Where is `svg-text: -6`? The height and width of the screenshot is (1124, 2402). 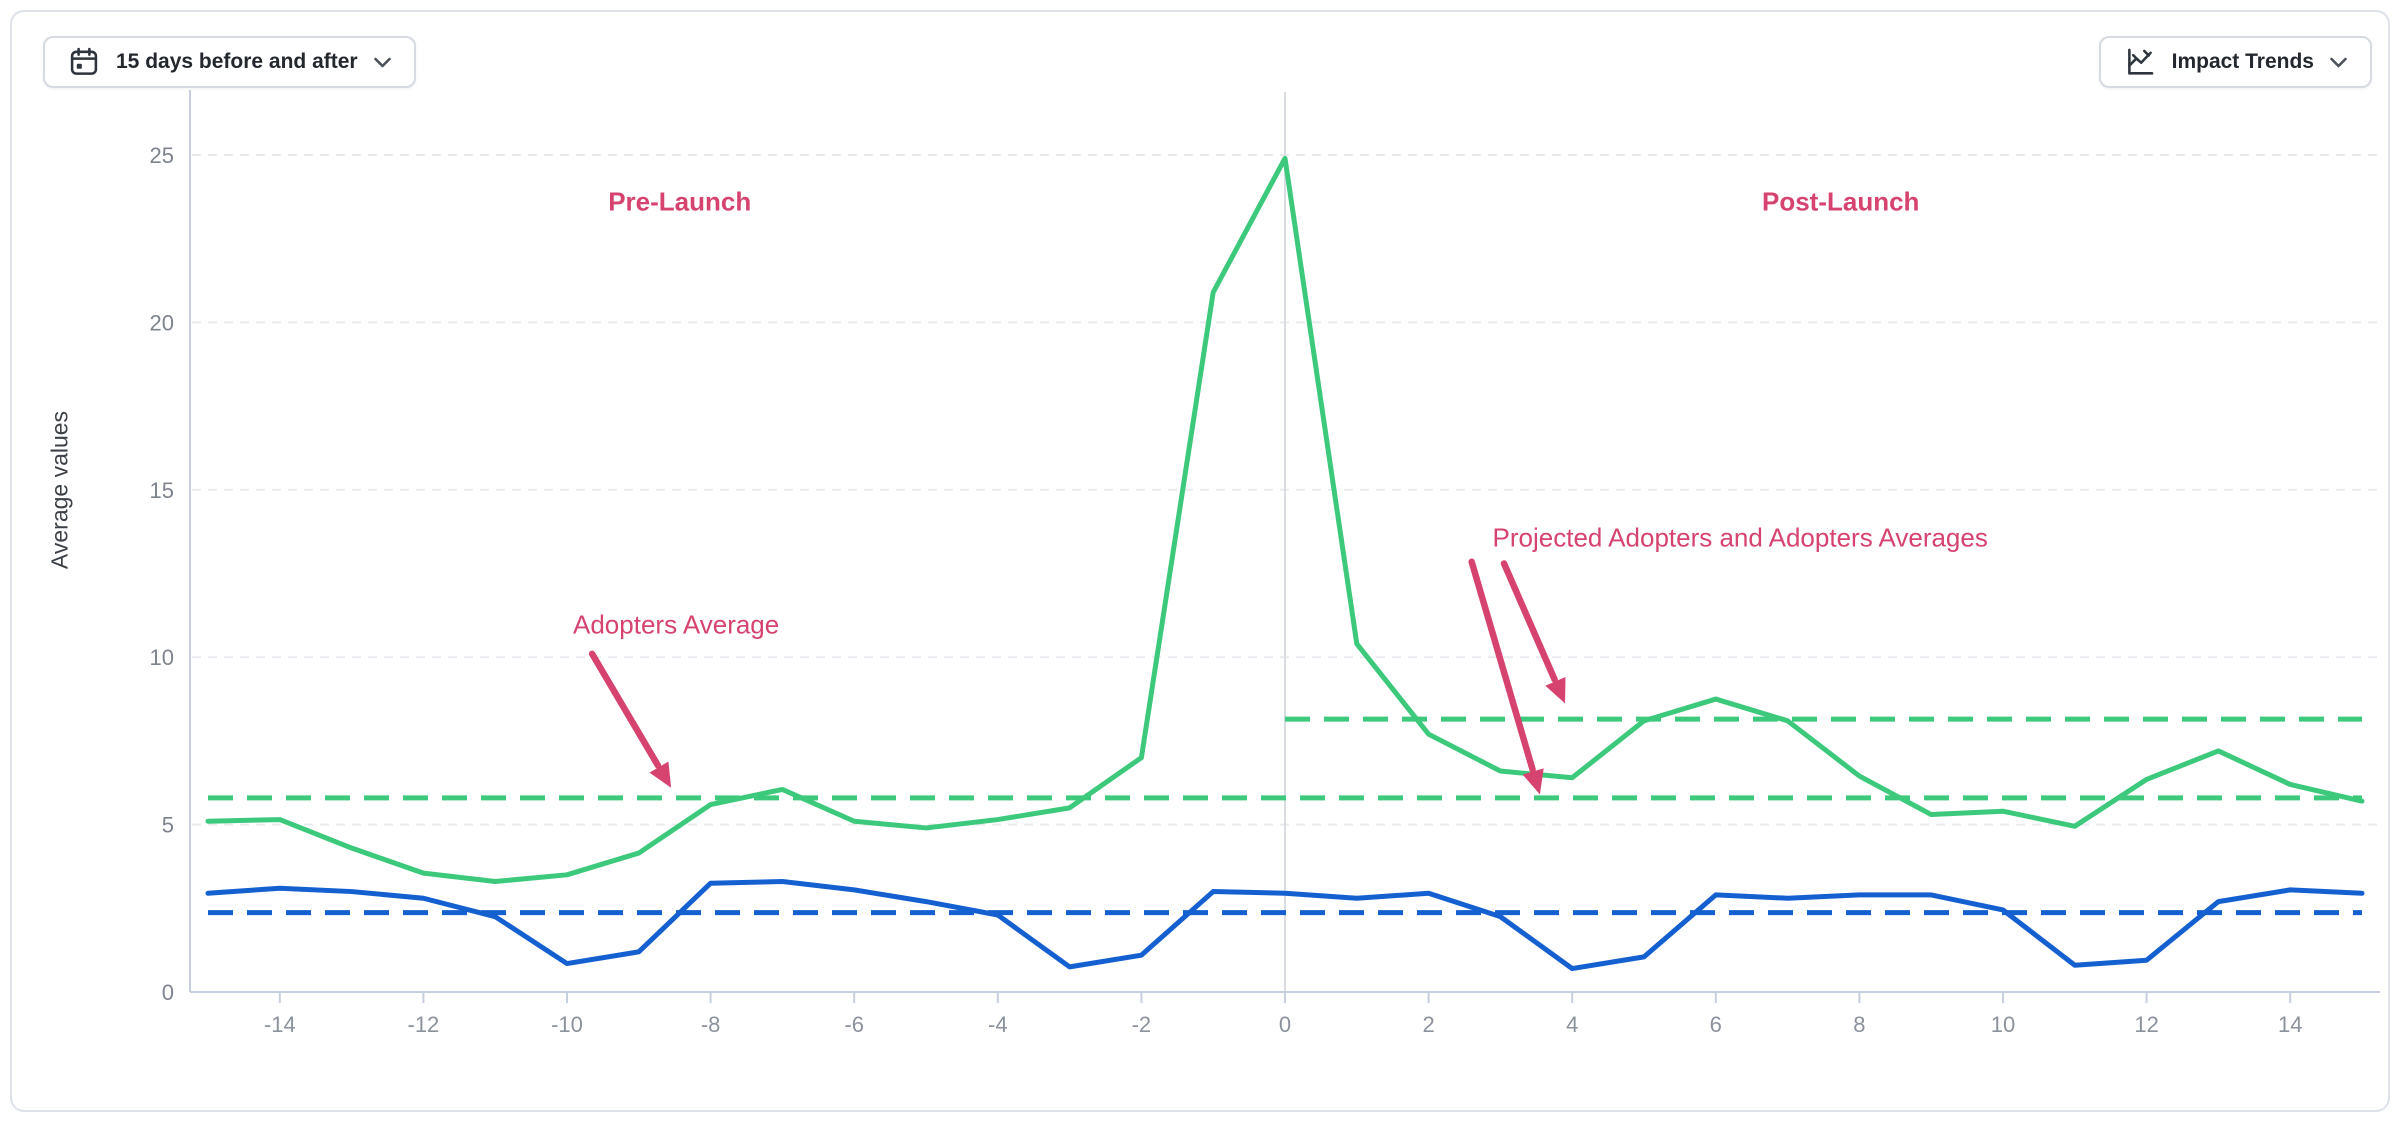 svg-text: -6 is located at coordinates (854, 1024).